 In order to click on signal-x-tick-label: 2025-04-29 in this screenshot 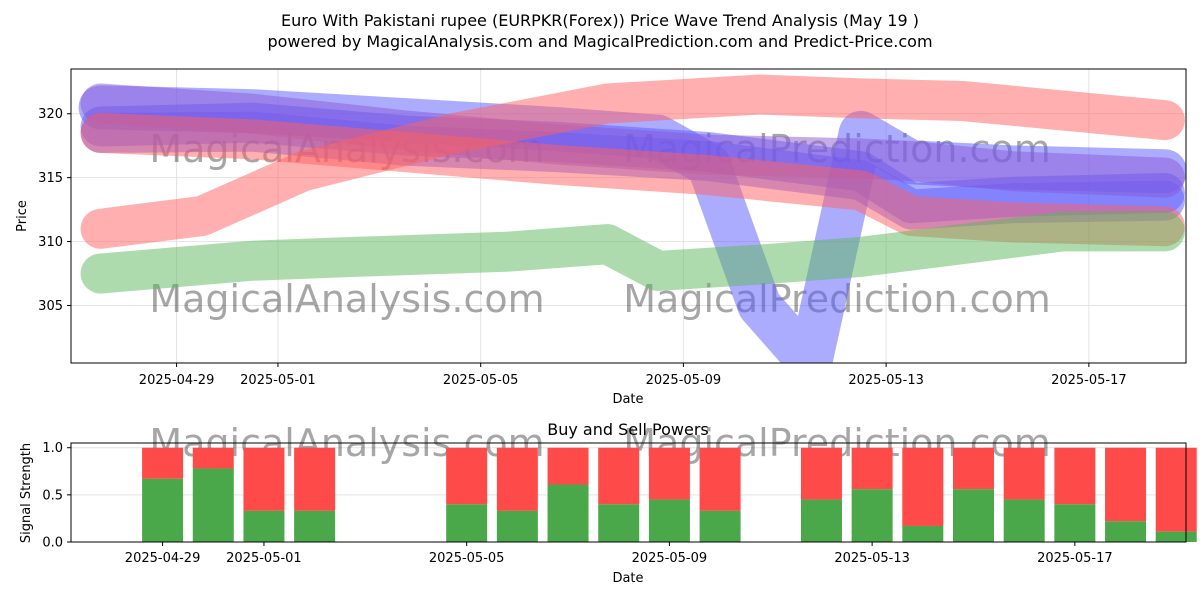, I will do `click(163, 558)`.